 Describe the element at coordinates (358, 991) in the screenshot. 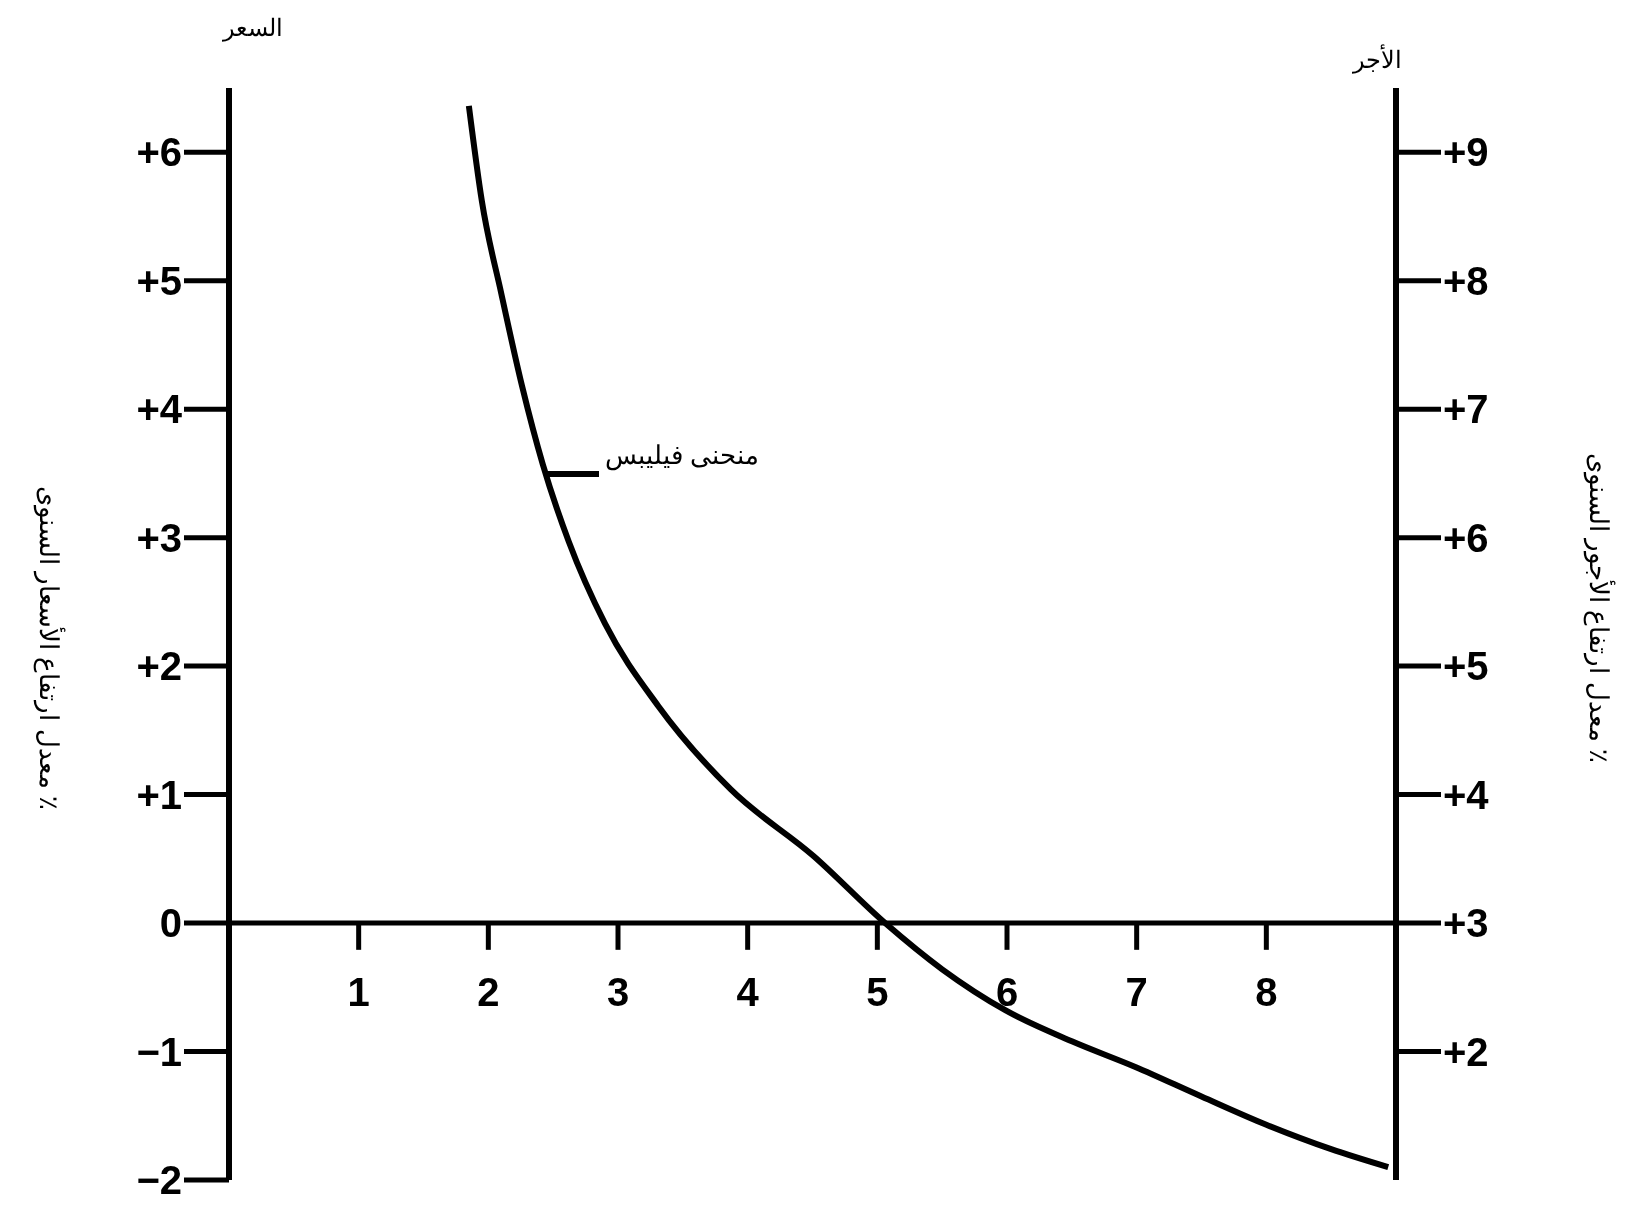

I see `x-tick-label: 1` at that location.